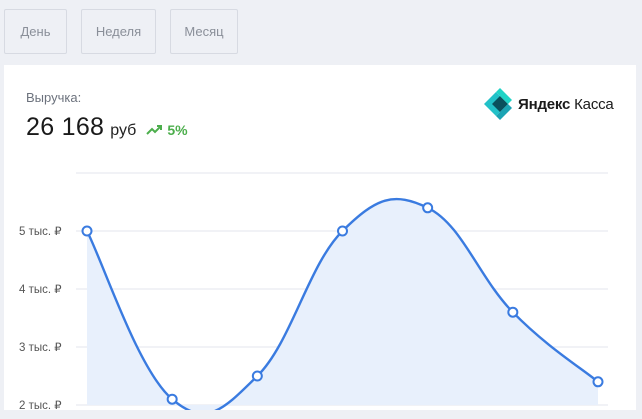  Describe the element at coordinates (40, 405) in the screenshot. I see `y-tick-label: 2 тыс. ₽` at that location.